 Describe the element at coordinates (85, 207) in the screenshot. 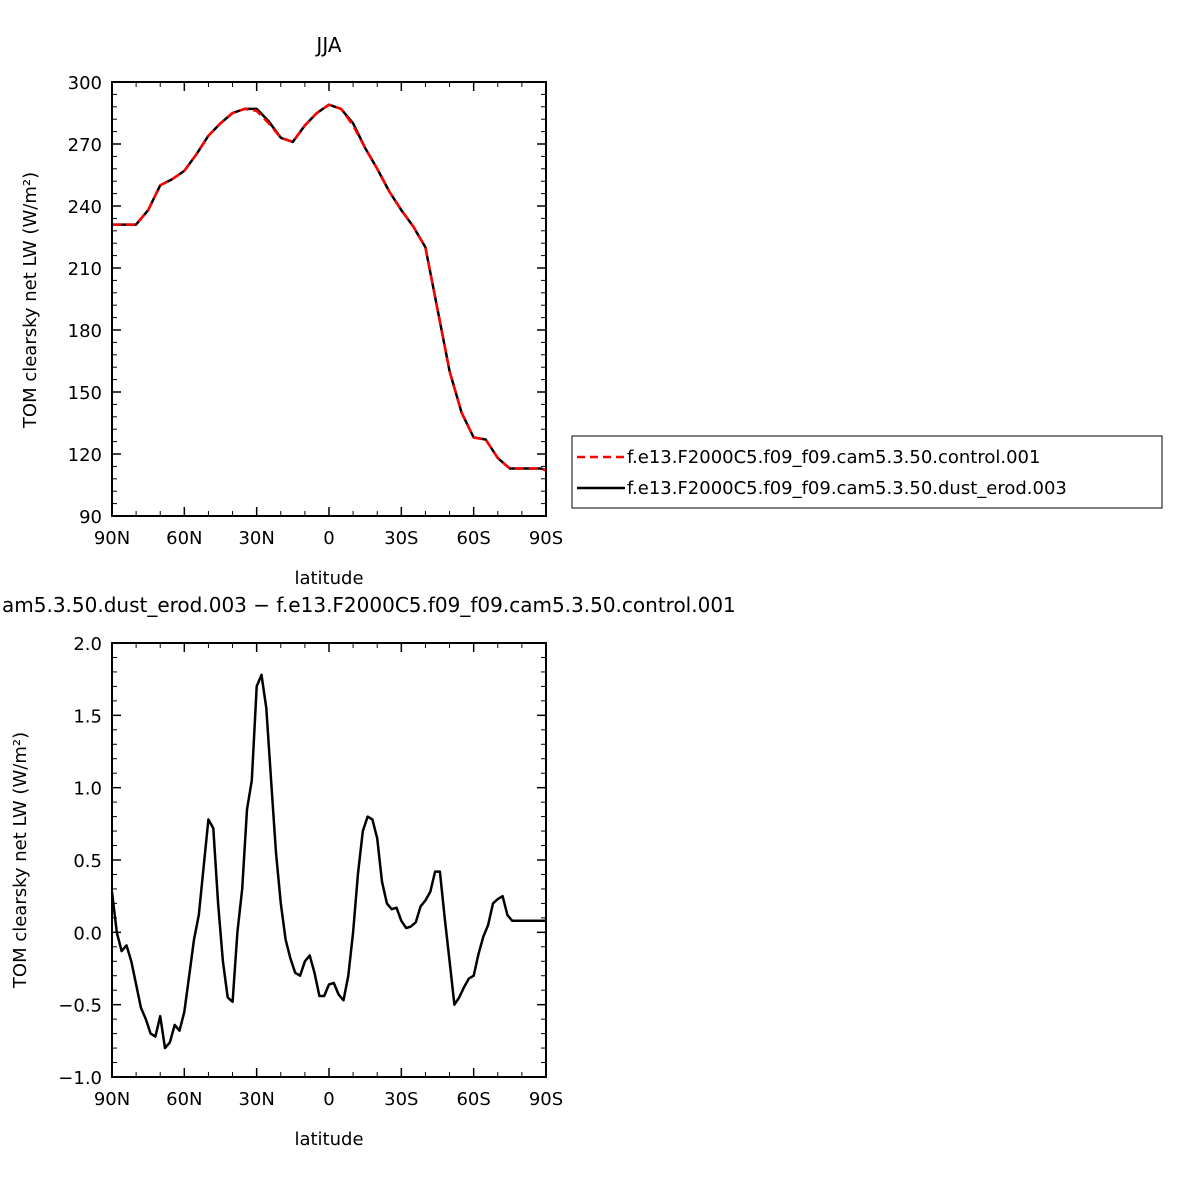

I see `top-panel-y-tick-label: 240` at that location.